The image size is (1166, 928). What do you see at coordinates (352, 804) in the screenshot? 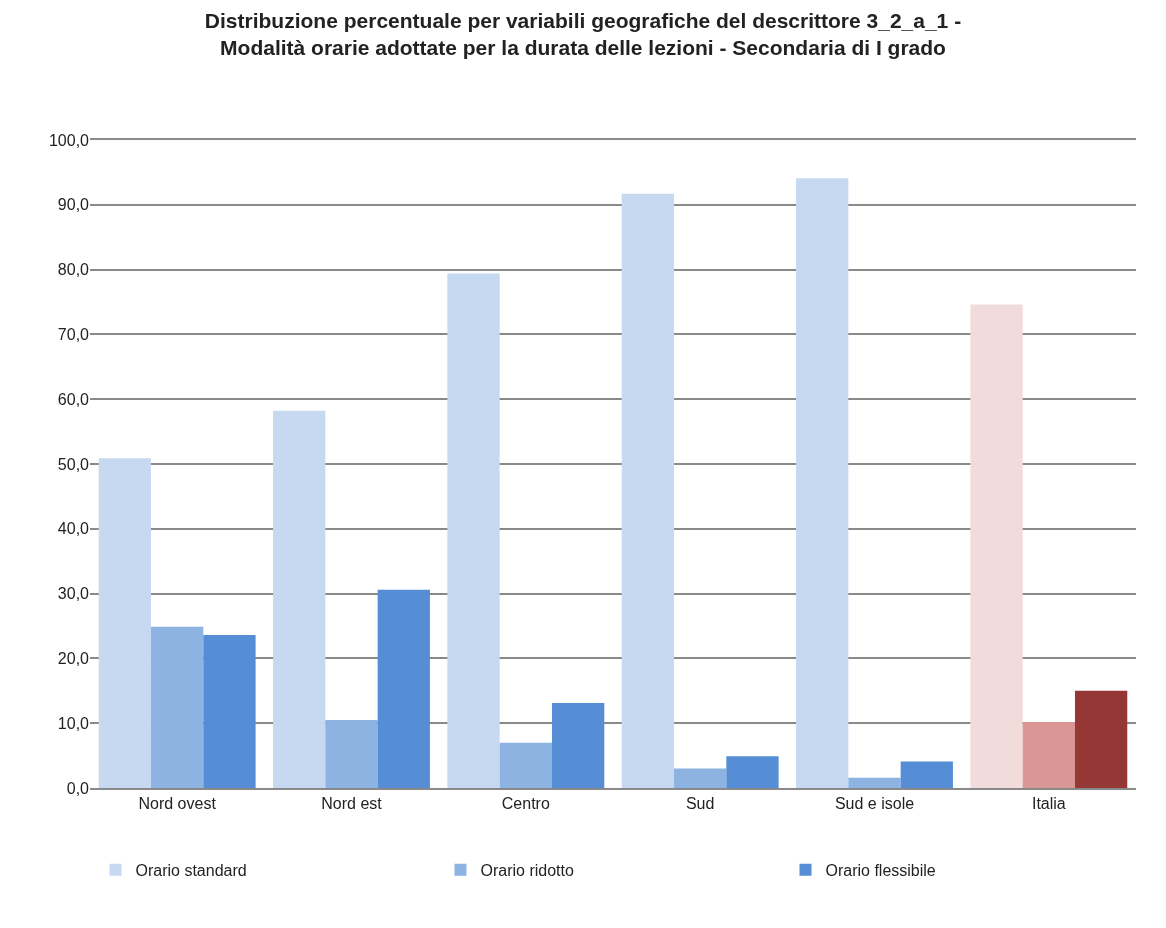
I see `x-tick-label: Nord est` at bounding box center [352, 804].